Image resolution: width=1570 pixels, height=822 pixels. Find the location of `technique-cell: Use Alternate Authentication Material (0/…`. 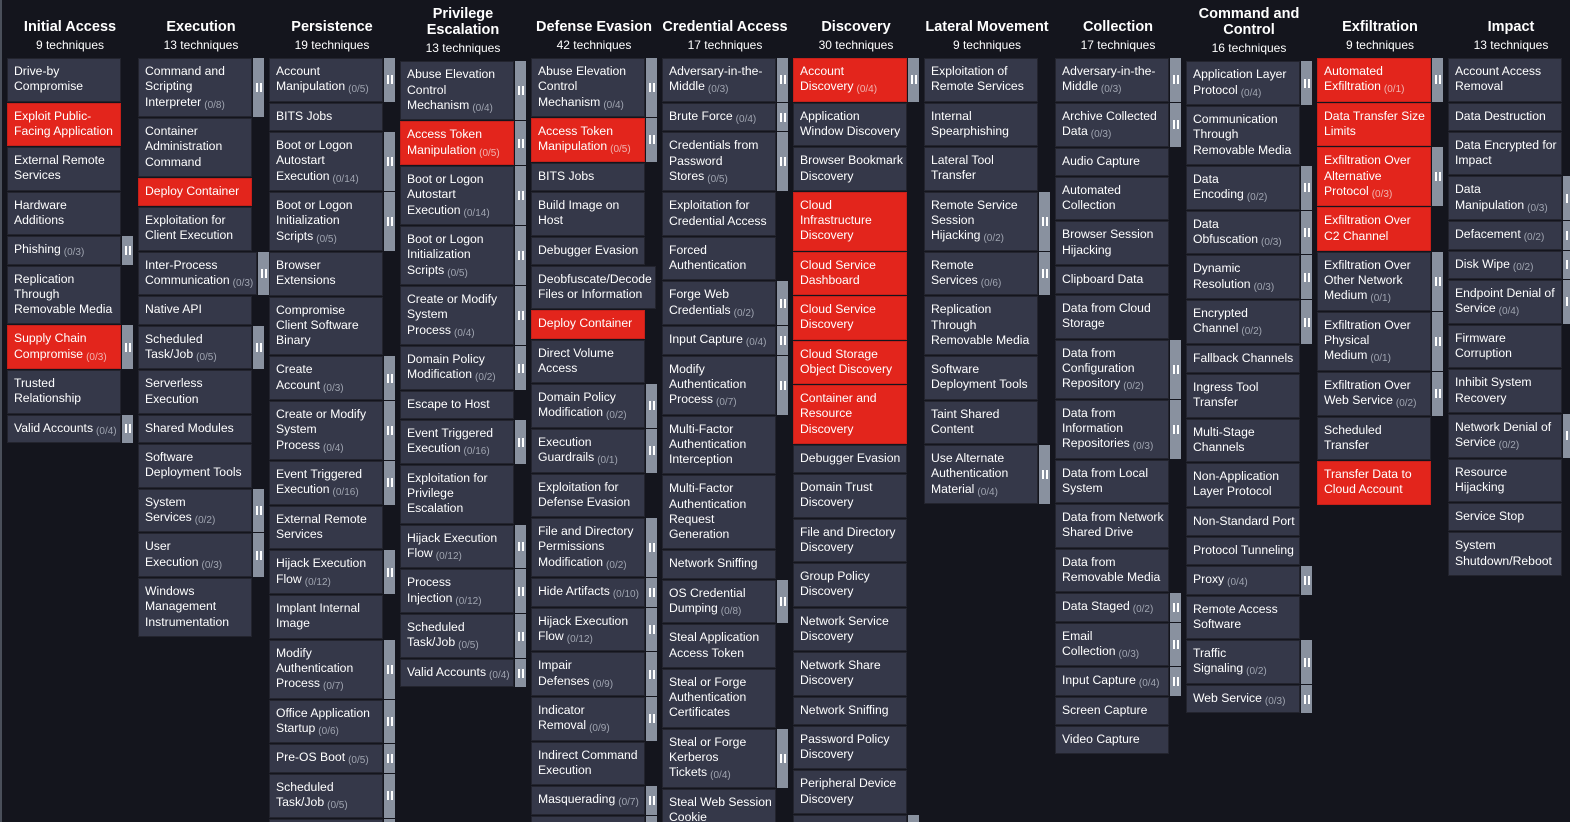

technique-cell: Use Alternate Authentication Material (0/… is located at coordinates (981, 474).